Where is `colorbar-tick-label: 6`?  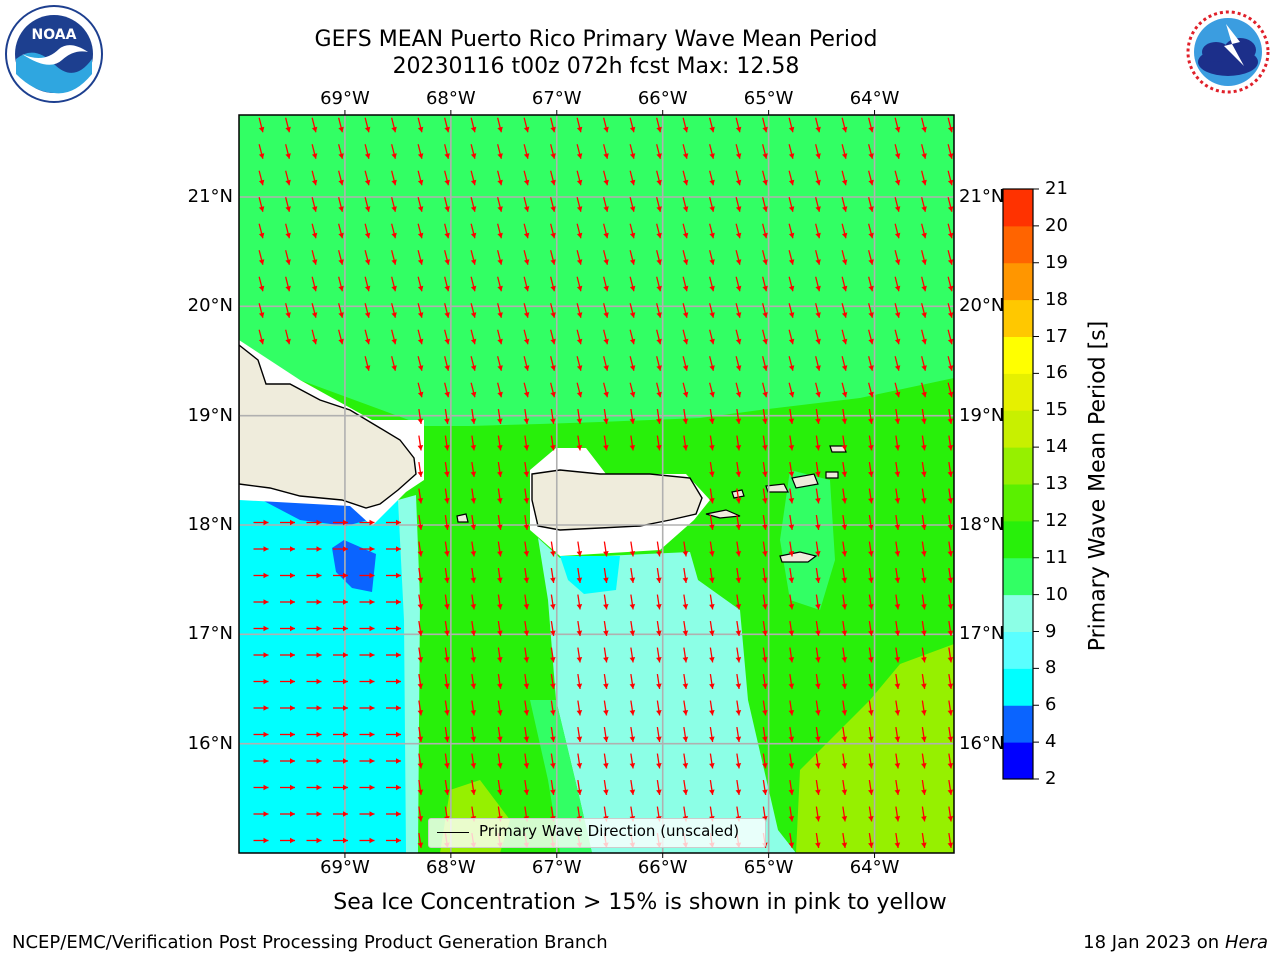 colorbar-tick-label: 6 is located at coordinates (1051, 705).